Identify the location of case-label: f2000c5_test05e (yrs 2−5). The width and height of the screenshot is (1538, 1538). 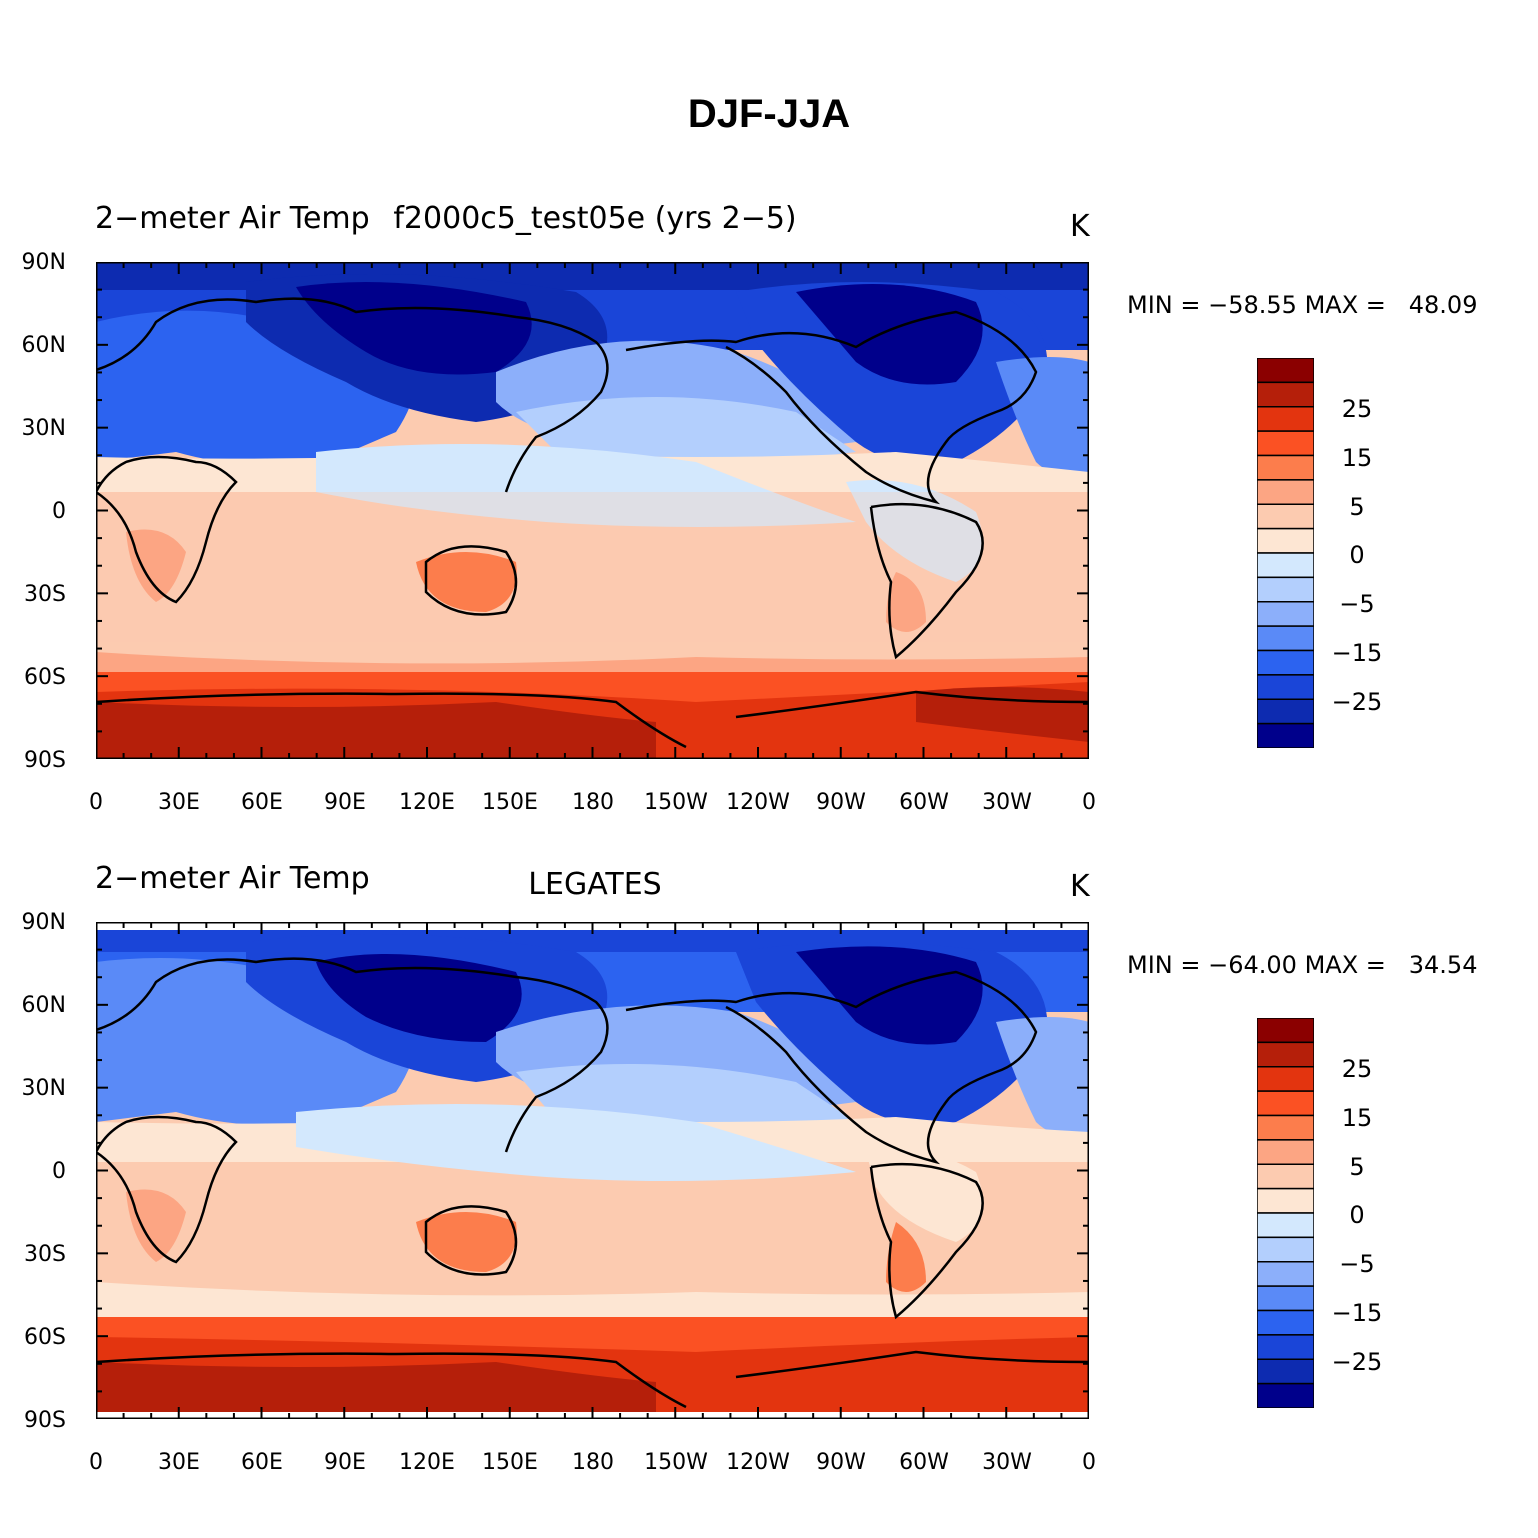
(595, 218).